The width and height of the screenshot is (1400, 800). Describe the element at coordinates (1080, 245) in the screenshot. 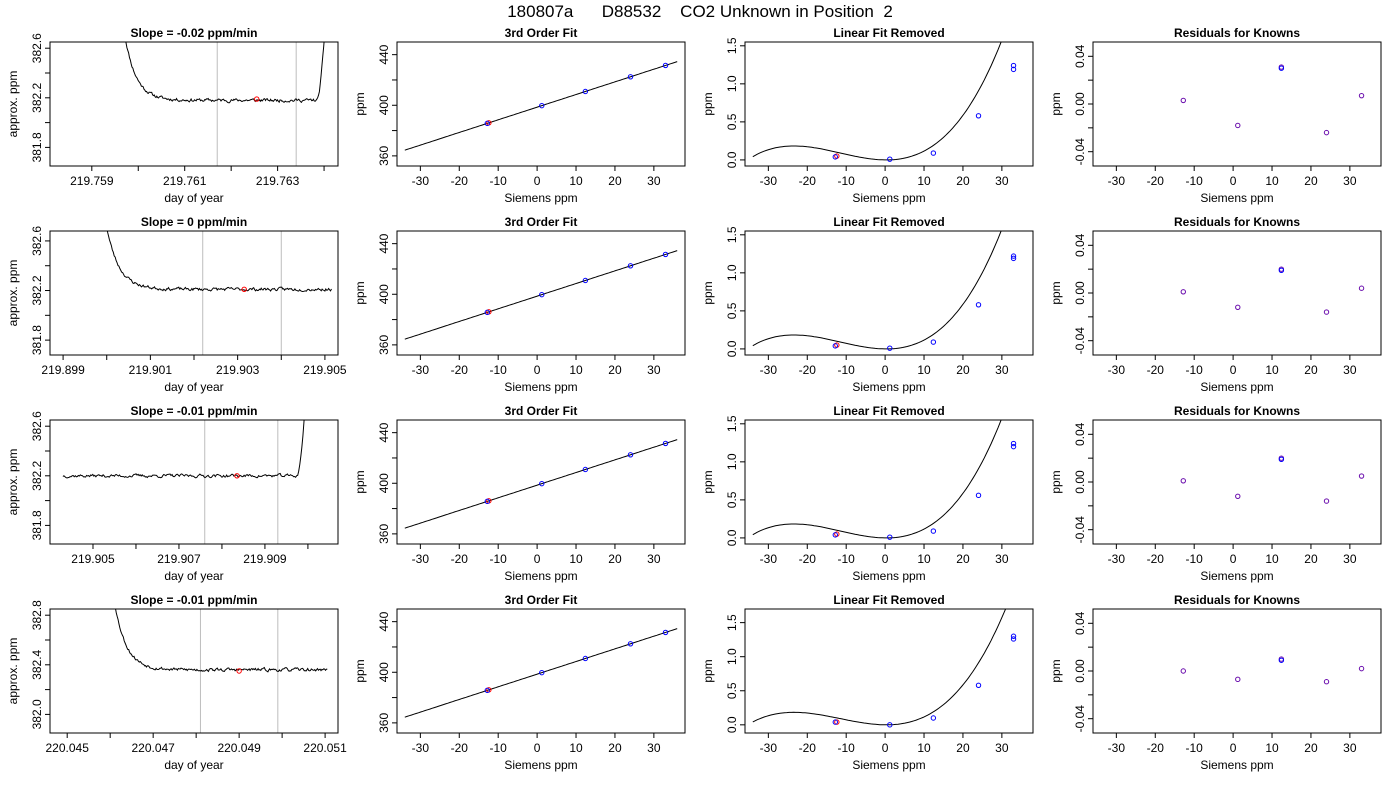

I see `y-tick-label: 0.04` at that location.